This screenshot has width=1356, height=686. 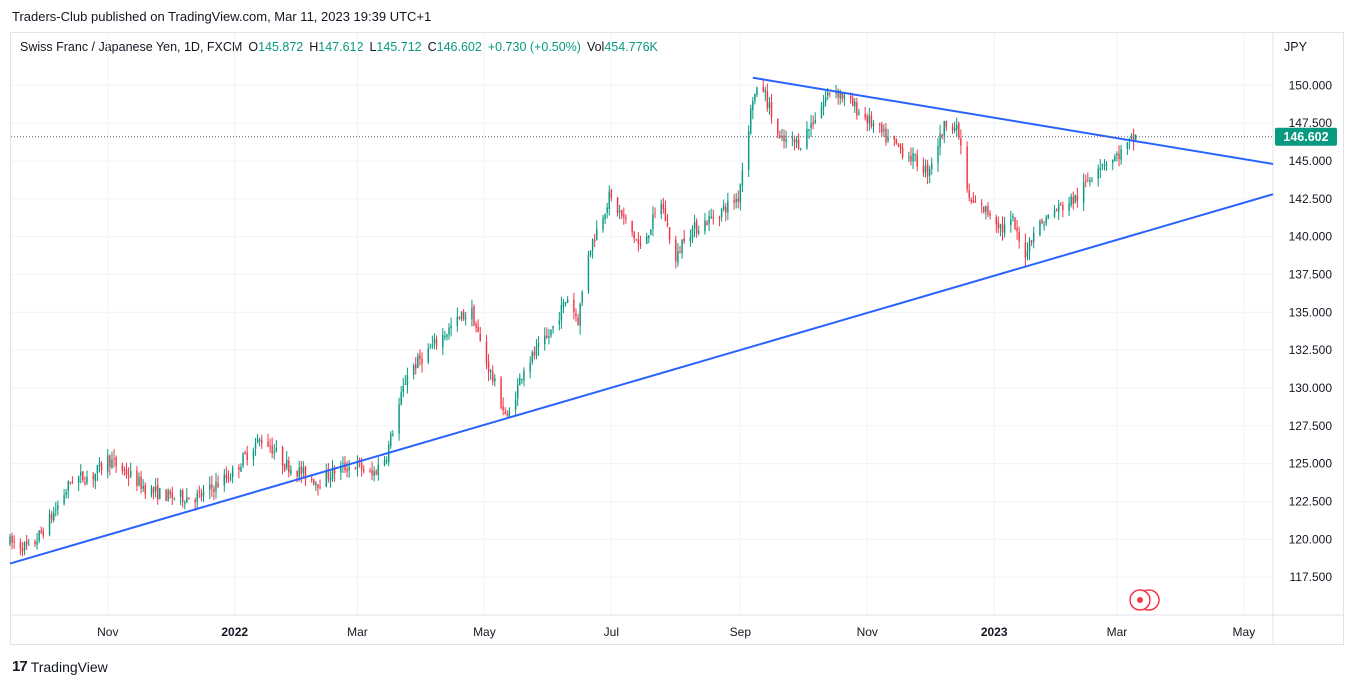 What do you see at coordinates (1311, 85) in the screenshot?
I see `y-tick-label: 150.000` at bounding box center [1311, 85].